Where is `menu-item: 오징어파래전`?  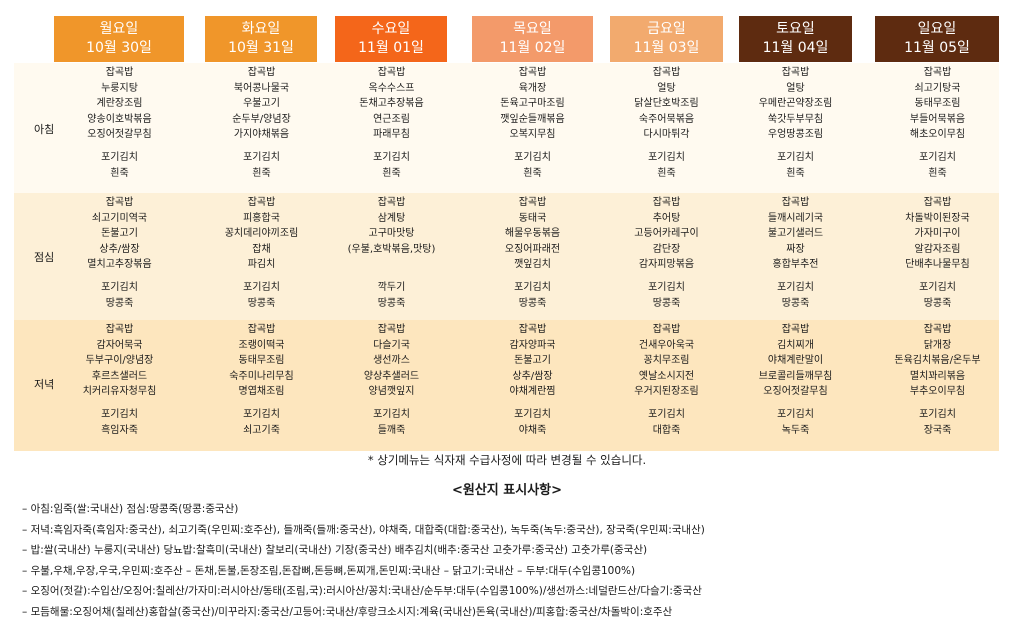
menu-item: 오징어파래전 is located at coordinates (532, 249).